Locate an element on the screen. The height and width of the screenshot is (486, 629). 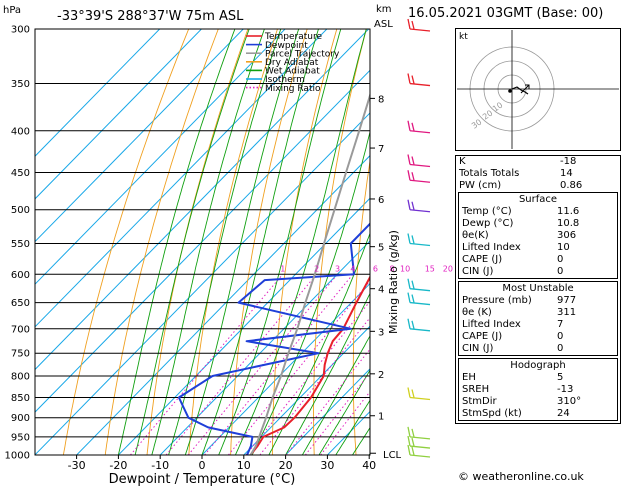
mixing-ratio-label: 6 is located at coordinates (375, 268).